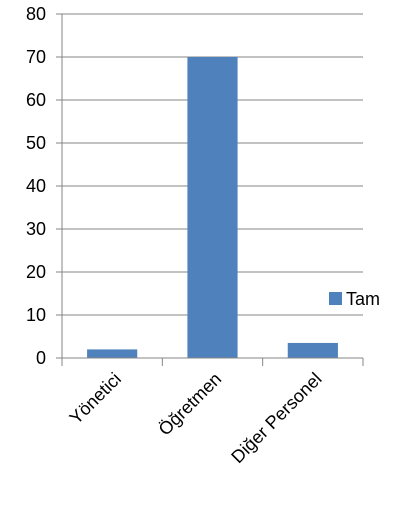 This screenshot has width=401, height=515. Describe the element at coordinates (36, 315) in the screenshot. I see `y-tick-label: 10` at that location.